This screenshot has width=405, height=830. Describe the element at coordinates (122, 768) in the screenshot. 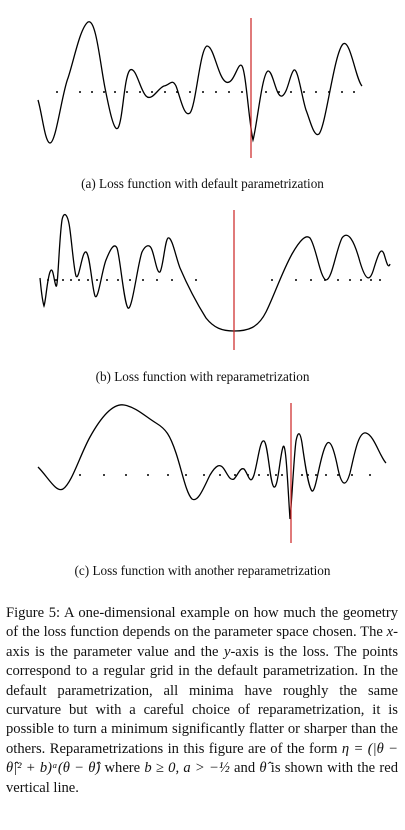

I see `figure-text-4: where` at that location.